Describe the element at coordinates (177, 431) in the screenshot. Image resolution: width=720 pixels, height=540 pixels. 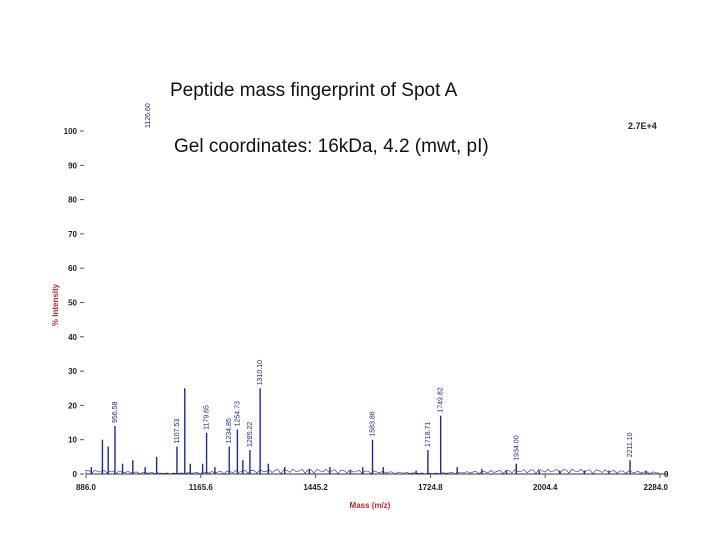
I see `peak-label: 1107.53` at that location.